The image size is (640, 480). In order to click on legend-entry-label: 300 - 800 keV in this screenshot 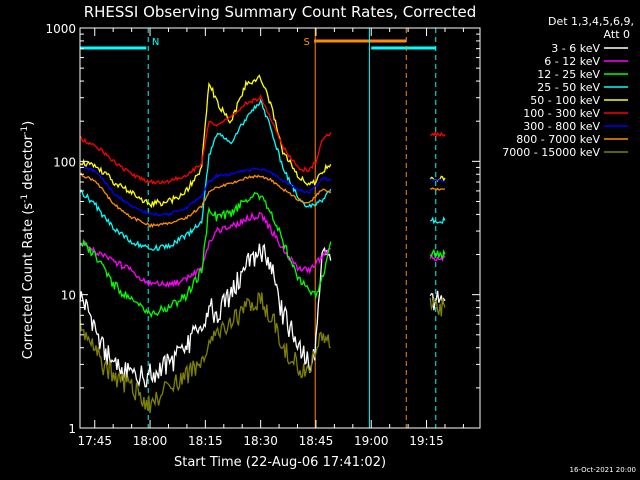, I will do `click(561, 126)`.